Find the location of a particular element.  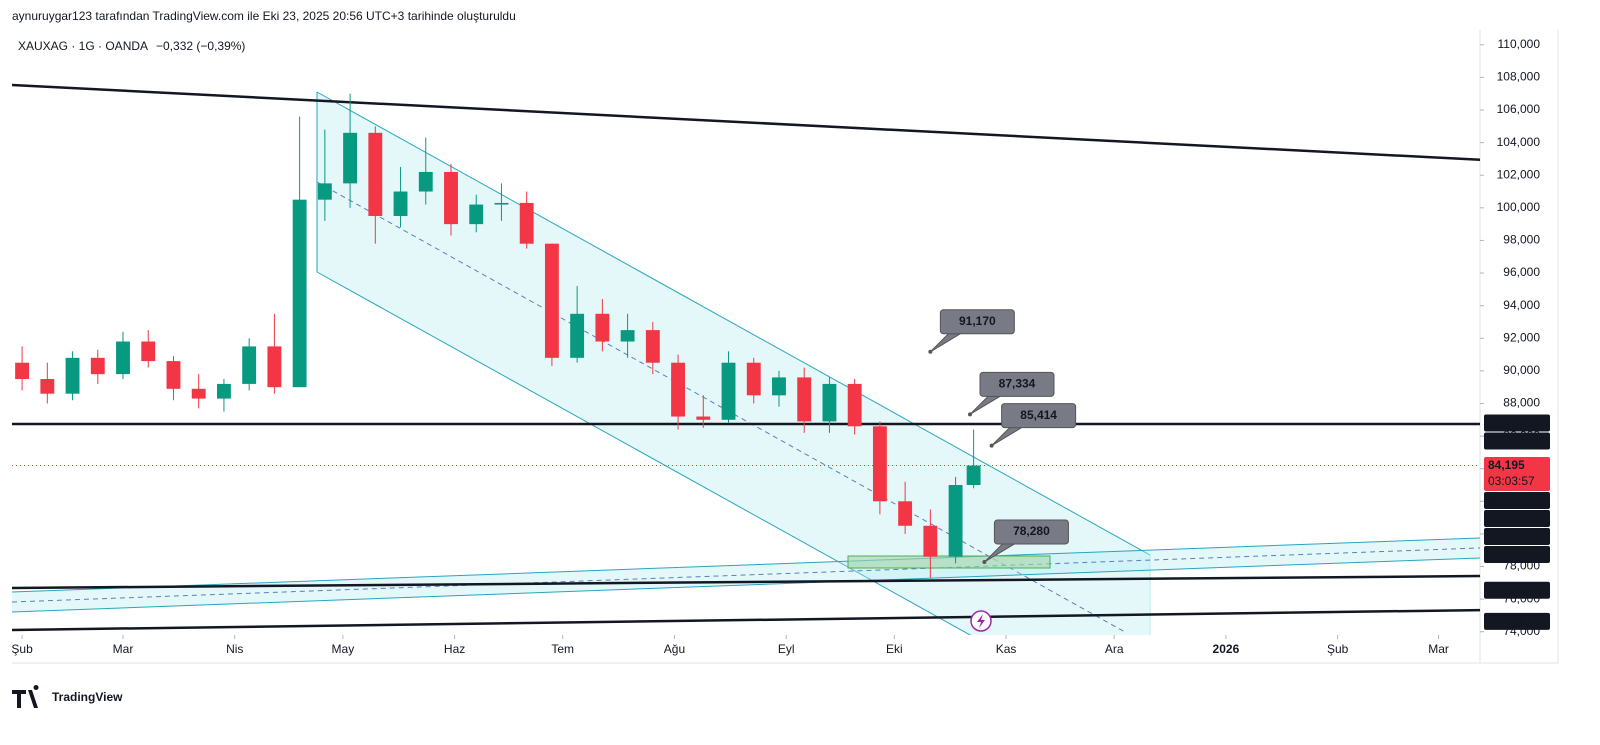

y-tick-label: 110,000 is located at coordinates (1519, 44).